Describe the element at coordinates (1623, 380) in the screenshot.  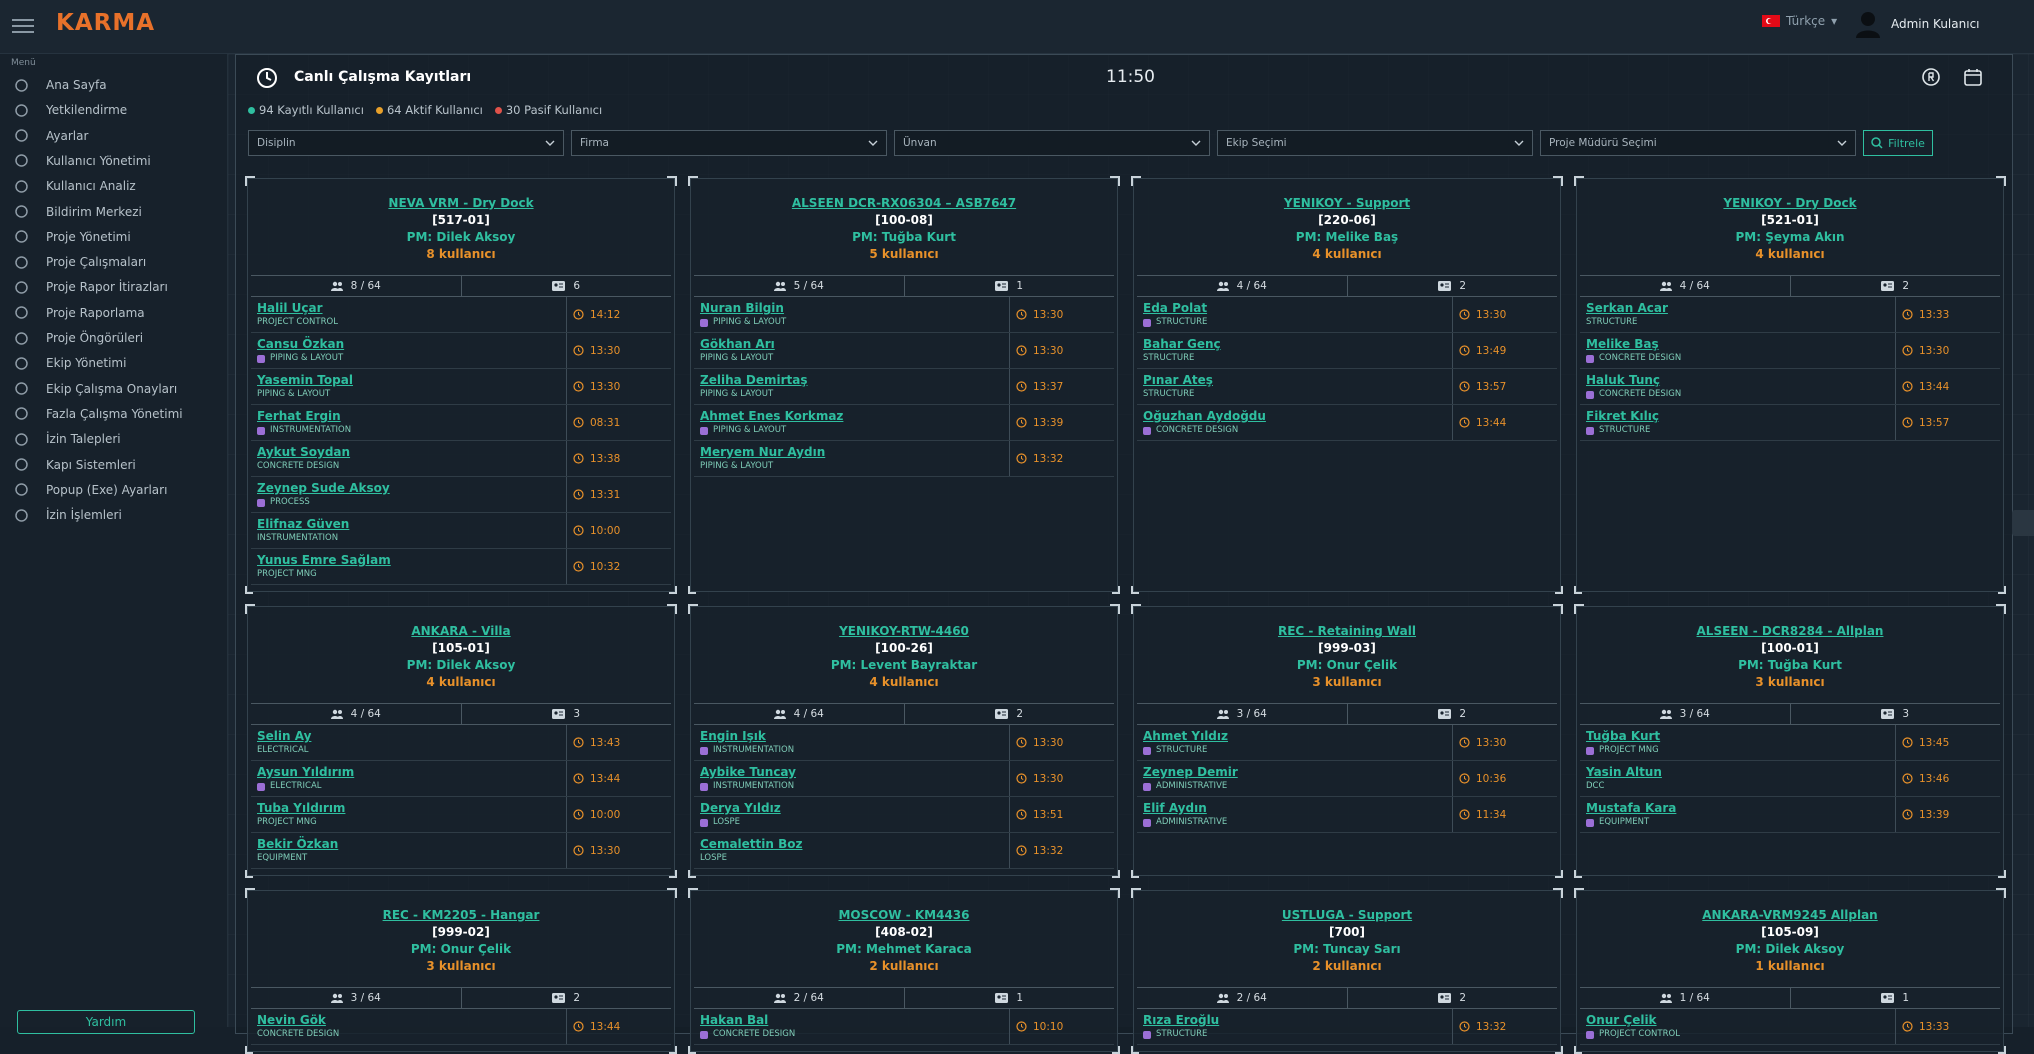
I see `member-name: Haluk Tunç` at that location.